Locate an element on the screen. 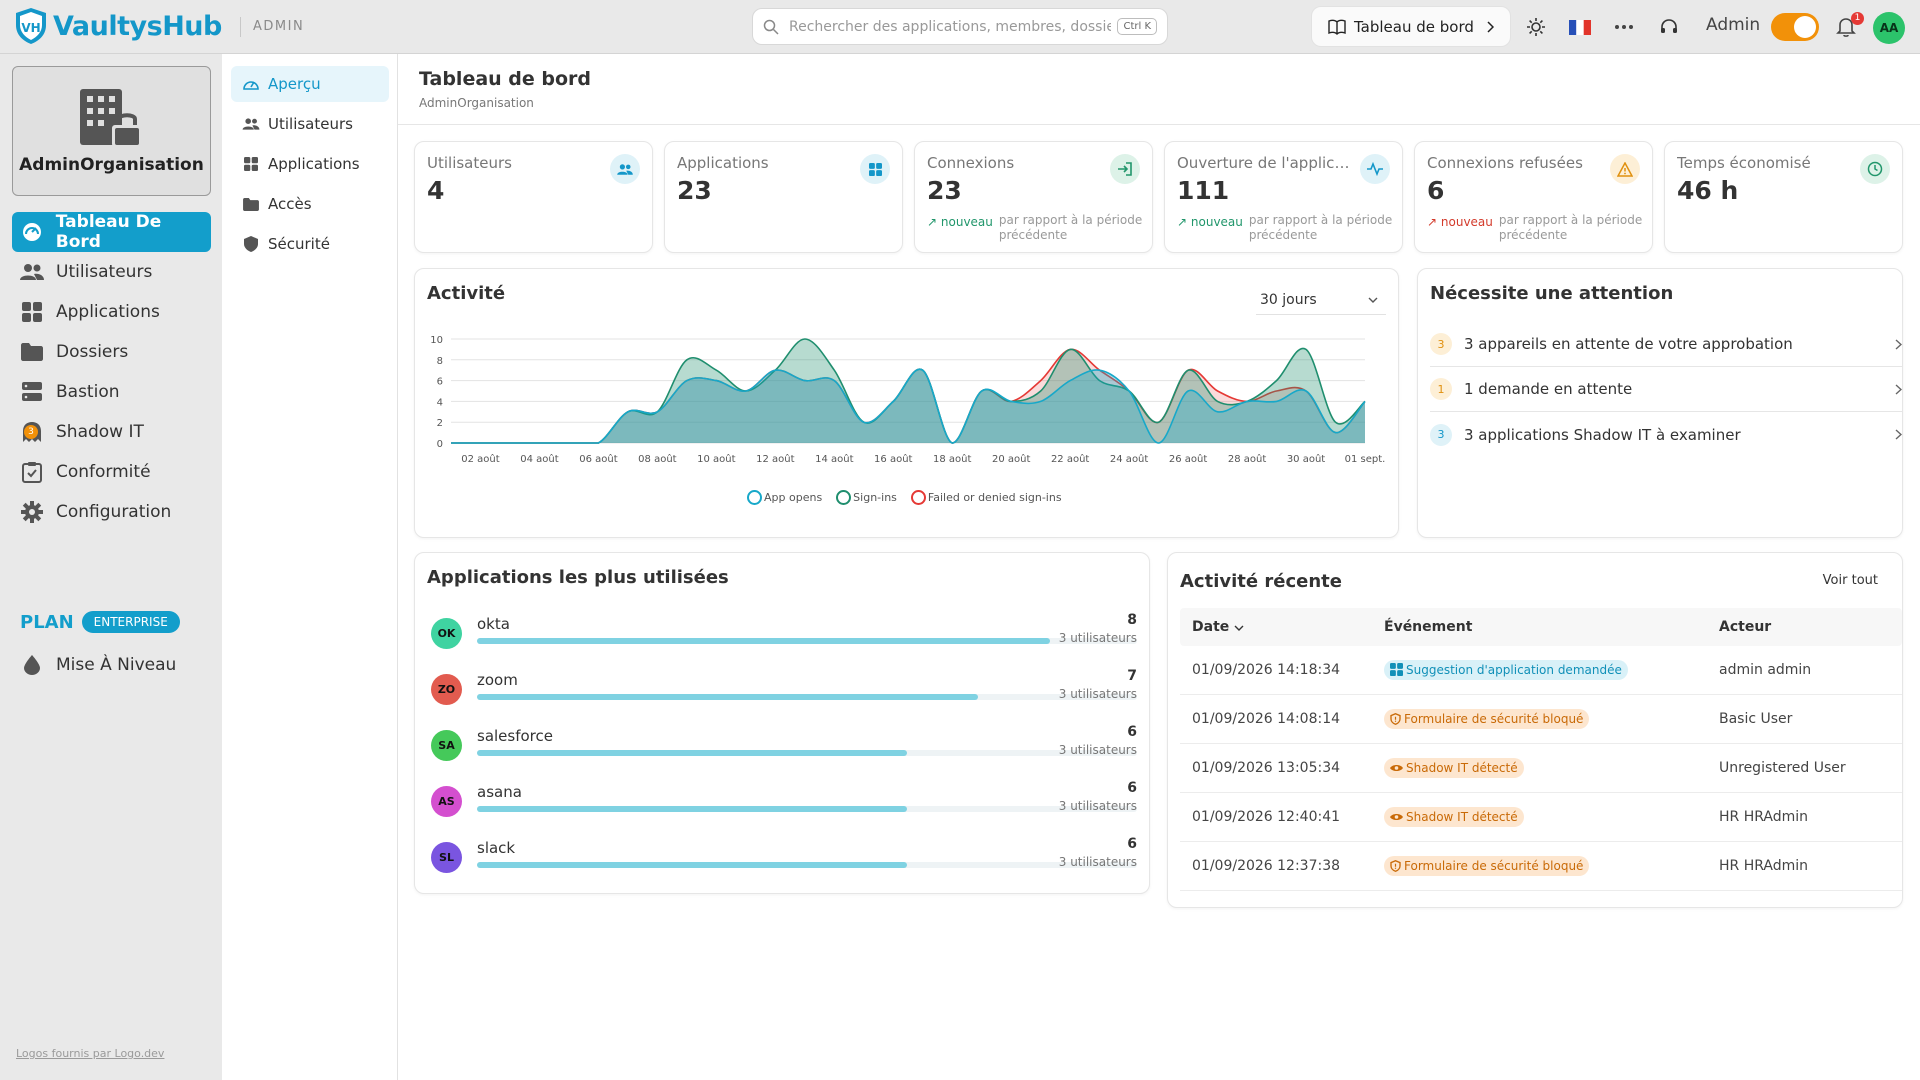 The width and height of the screenshot is (1920, 1080). x-tick-label: 24 août is located at coordinates (1129, 459).